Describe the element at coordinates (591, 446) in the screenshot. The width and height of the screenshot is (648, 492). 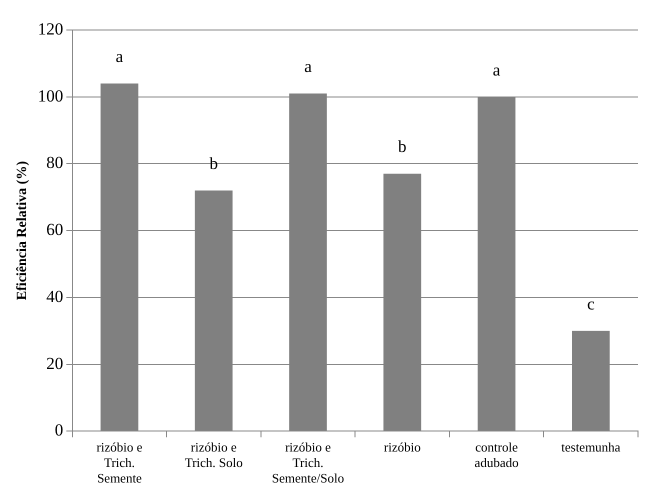
I see `x-tick-label: testemunha` at that location.